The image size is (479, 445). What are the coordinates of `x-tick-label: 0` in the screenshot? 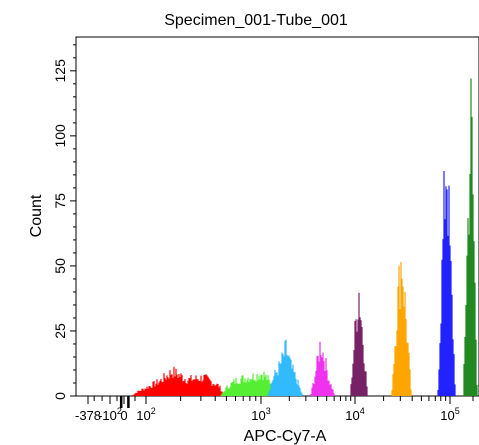 It's located at (123, 415).